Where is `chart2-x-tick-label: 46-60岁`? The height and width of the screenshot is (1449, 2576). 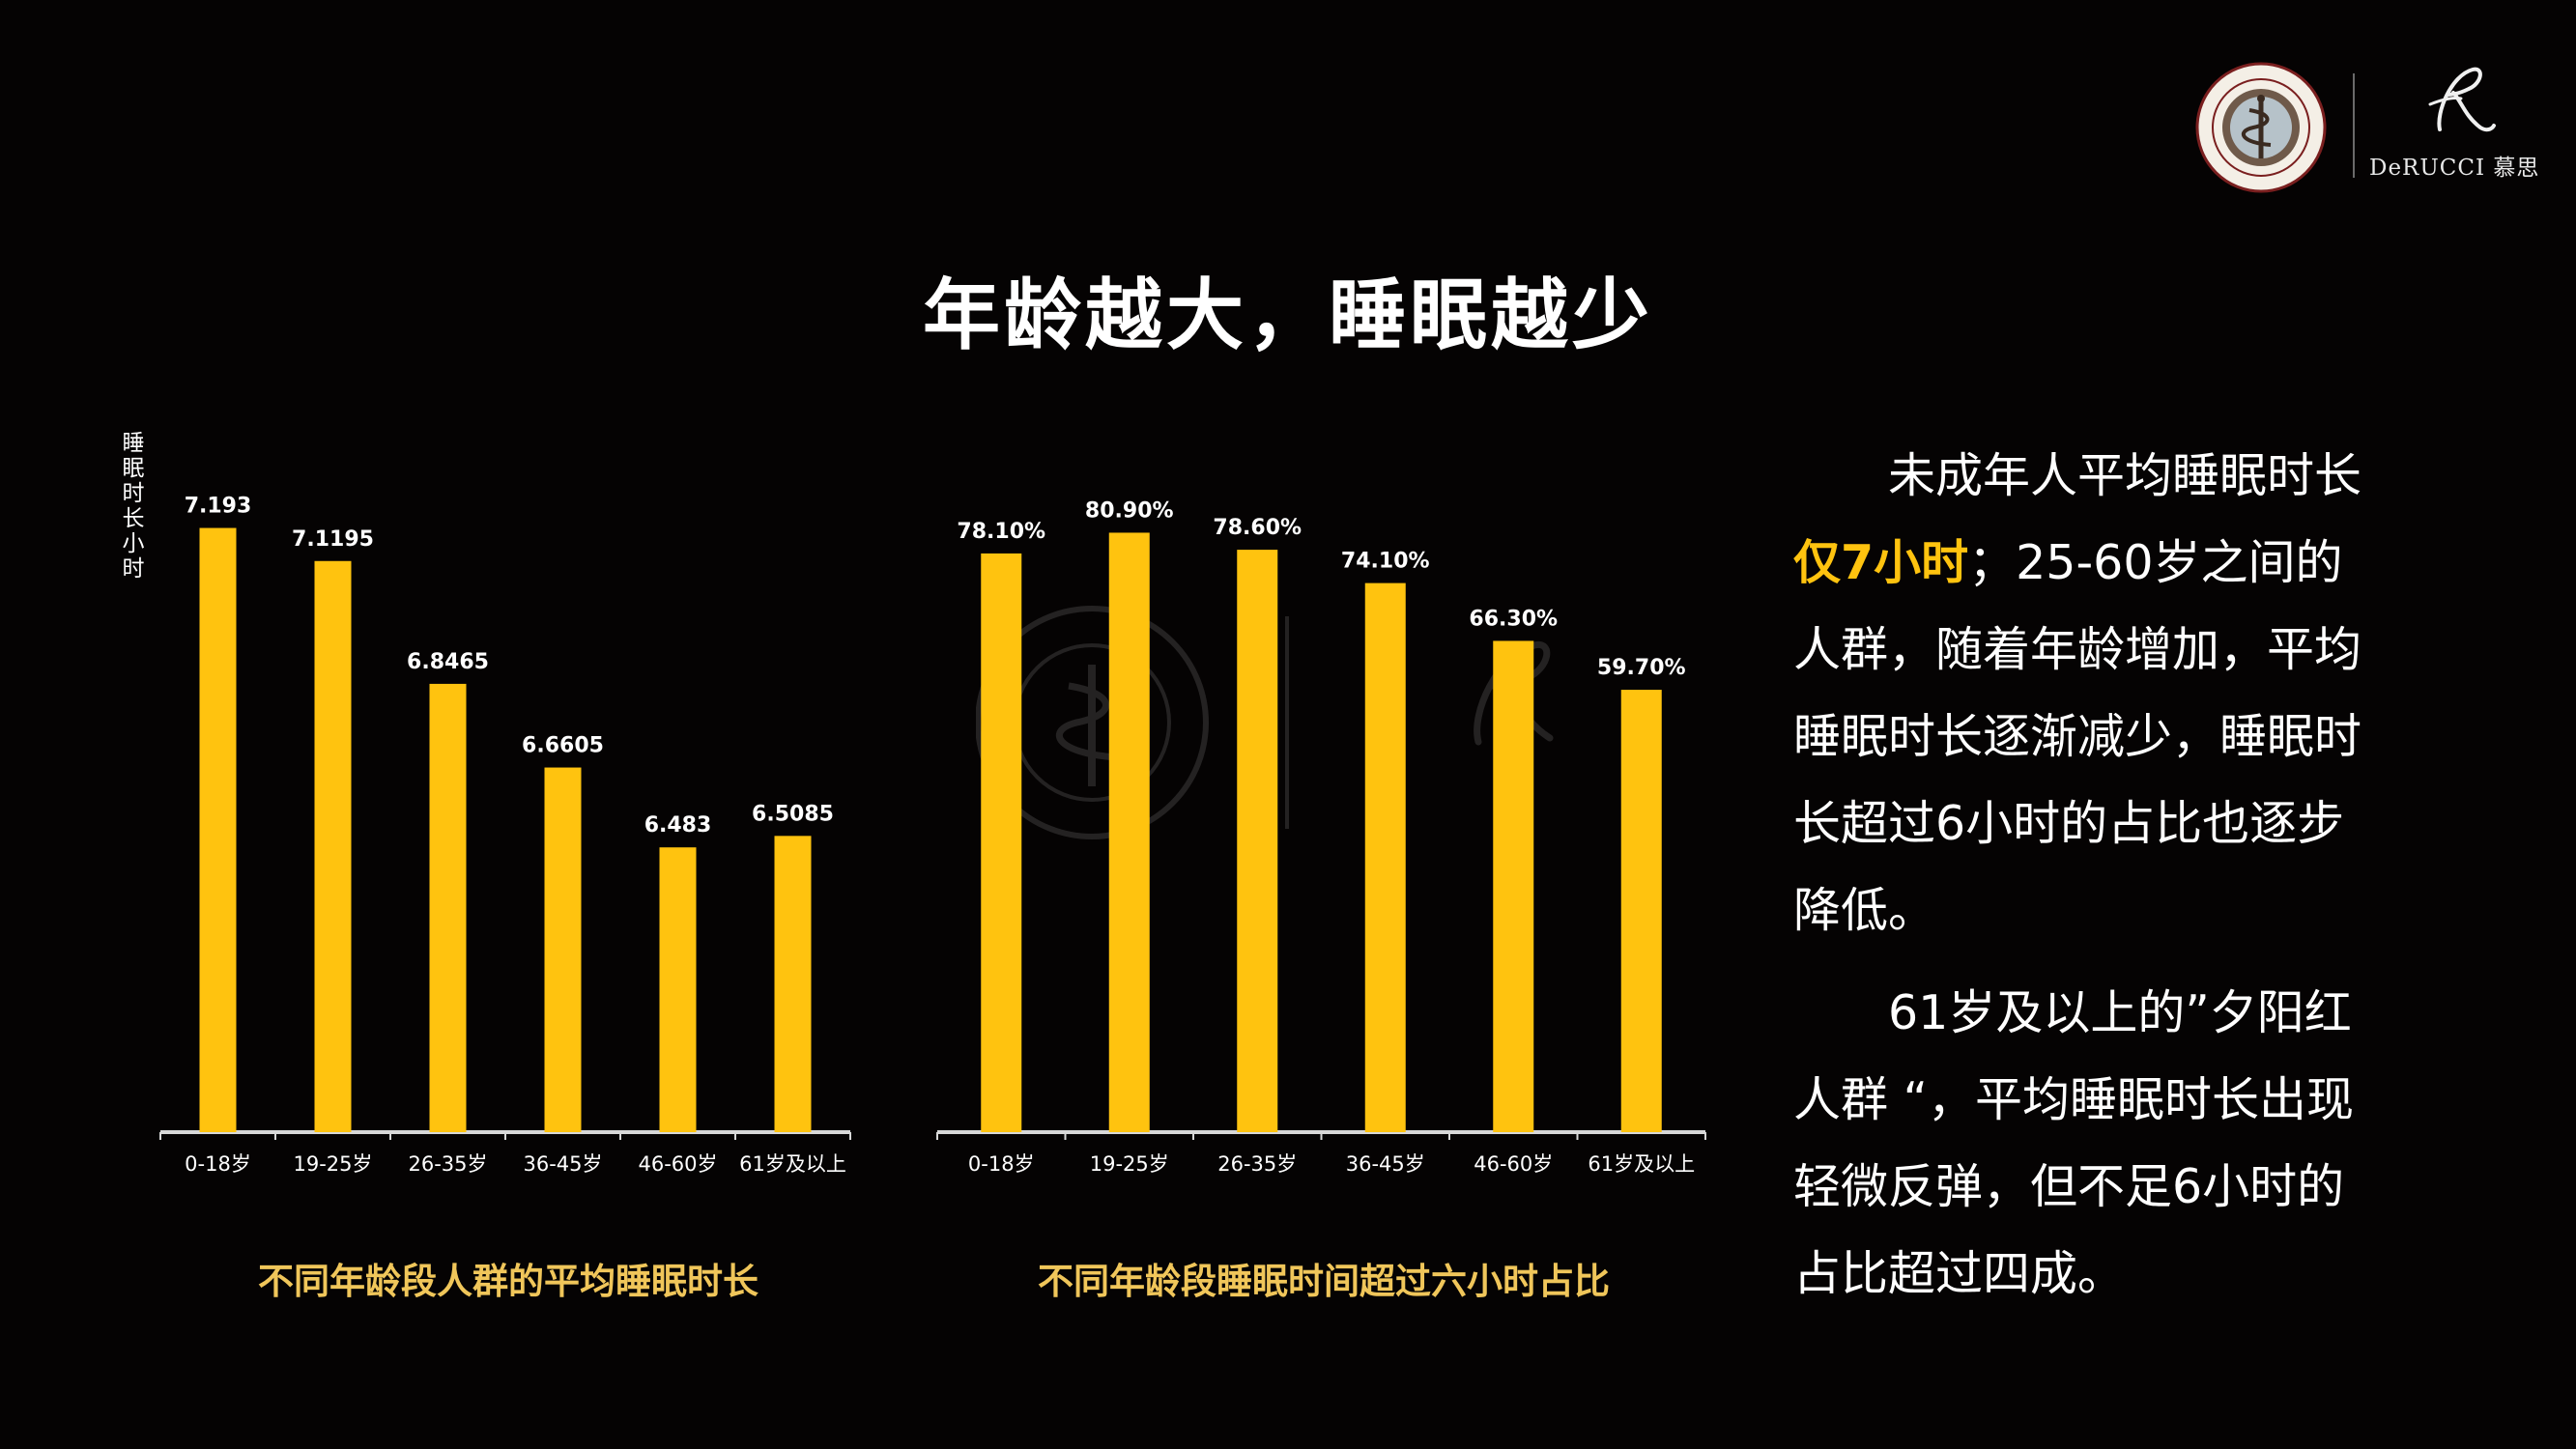
chart2-x-tick-label: 46-60岁 is located at coordinates (1514, 1164).